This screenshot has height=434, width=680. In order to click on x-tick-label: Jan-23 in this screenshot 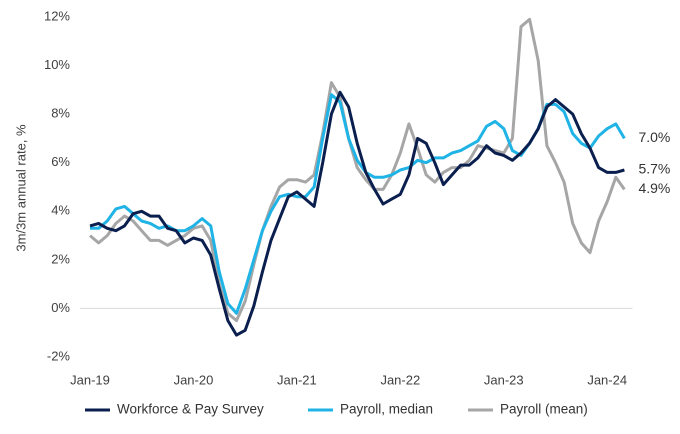, I will do `click(504, 379)`.